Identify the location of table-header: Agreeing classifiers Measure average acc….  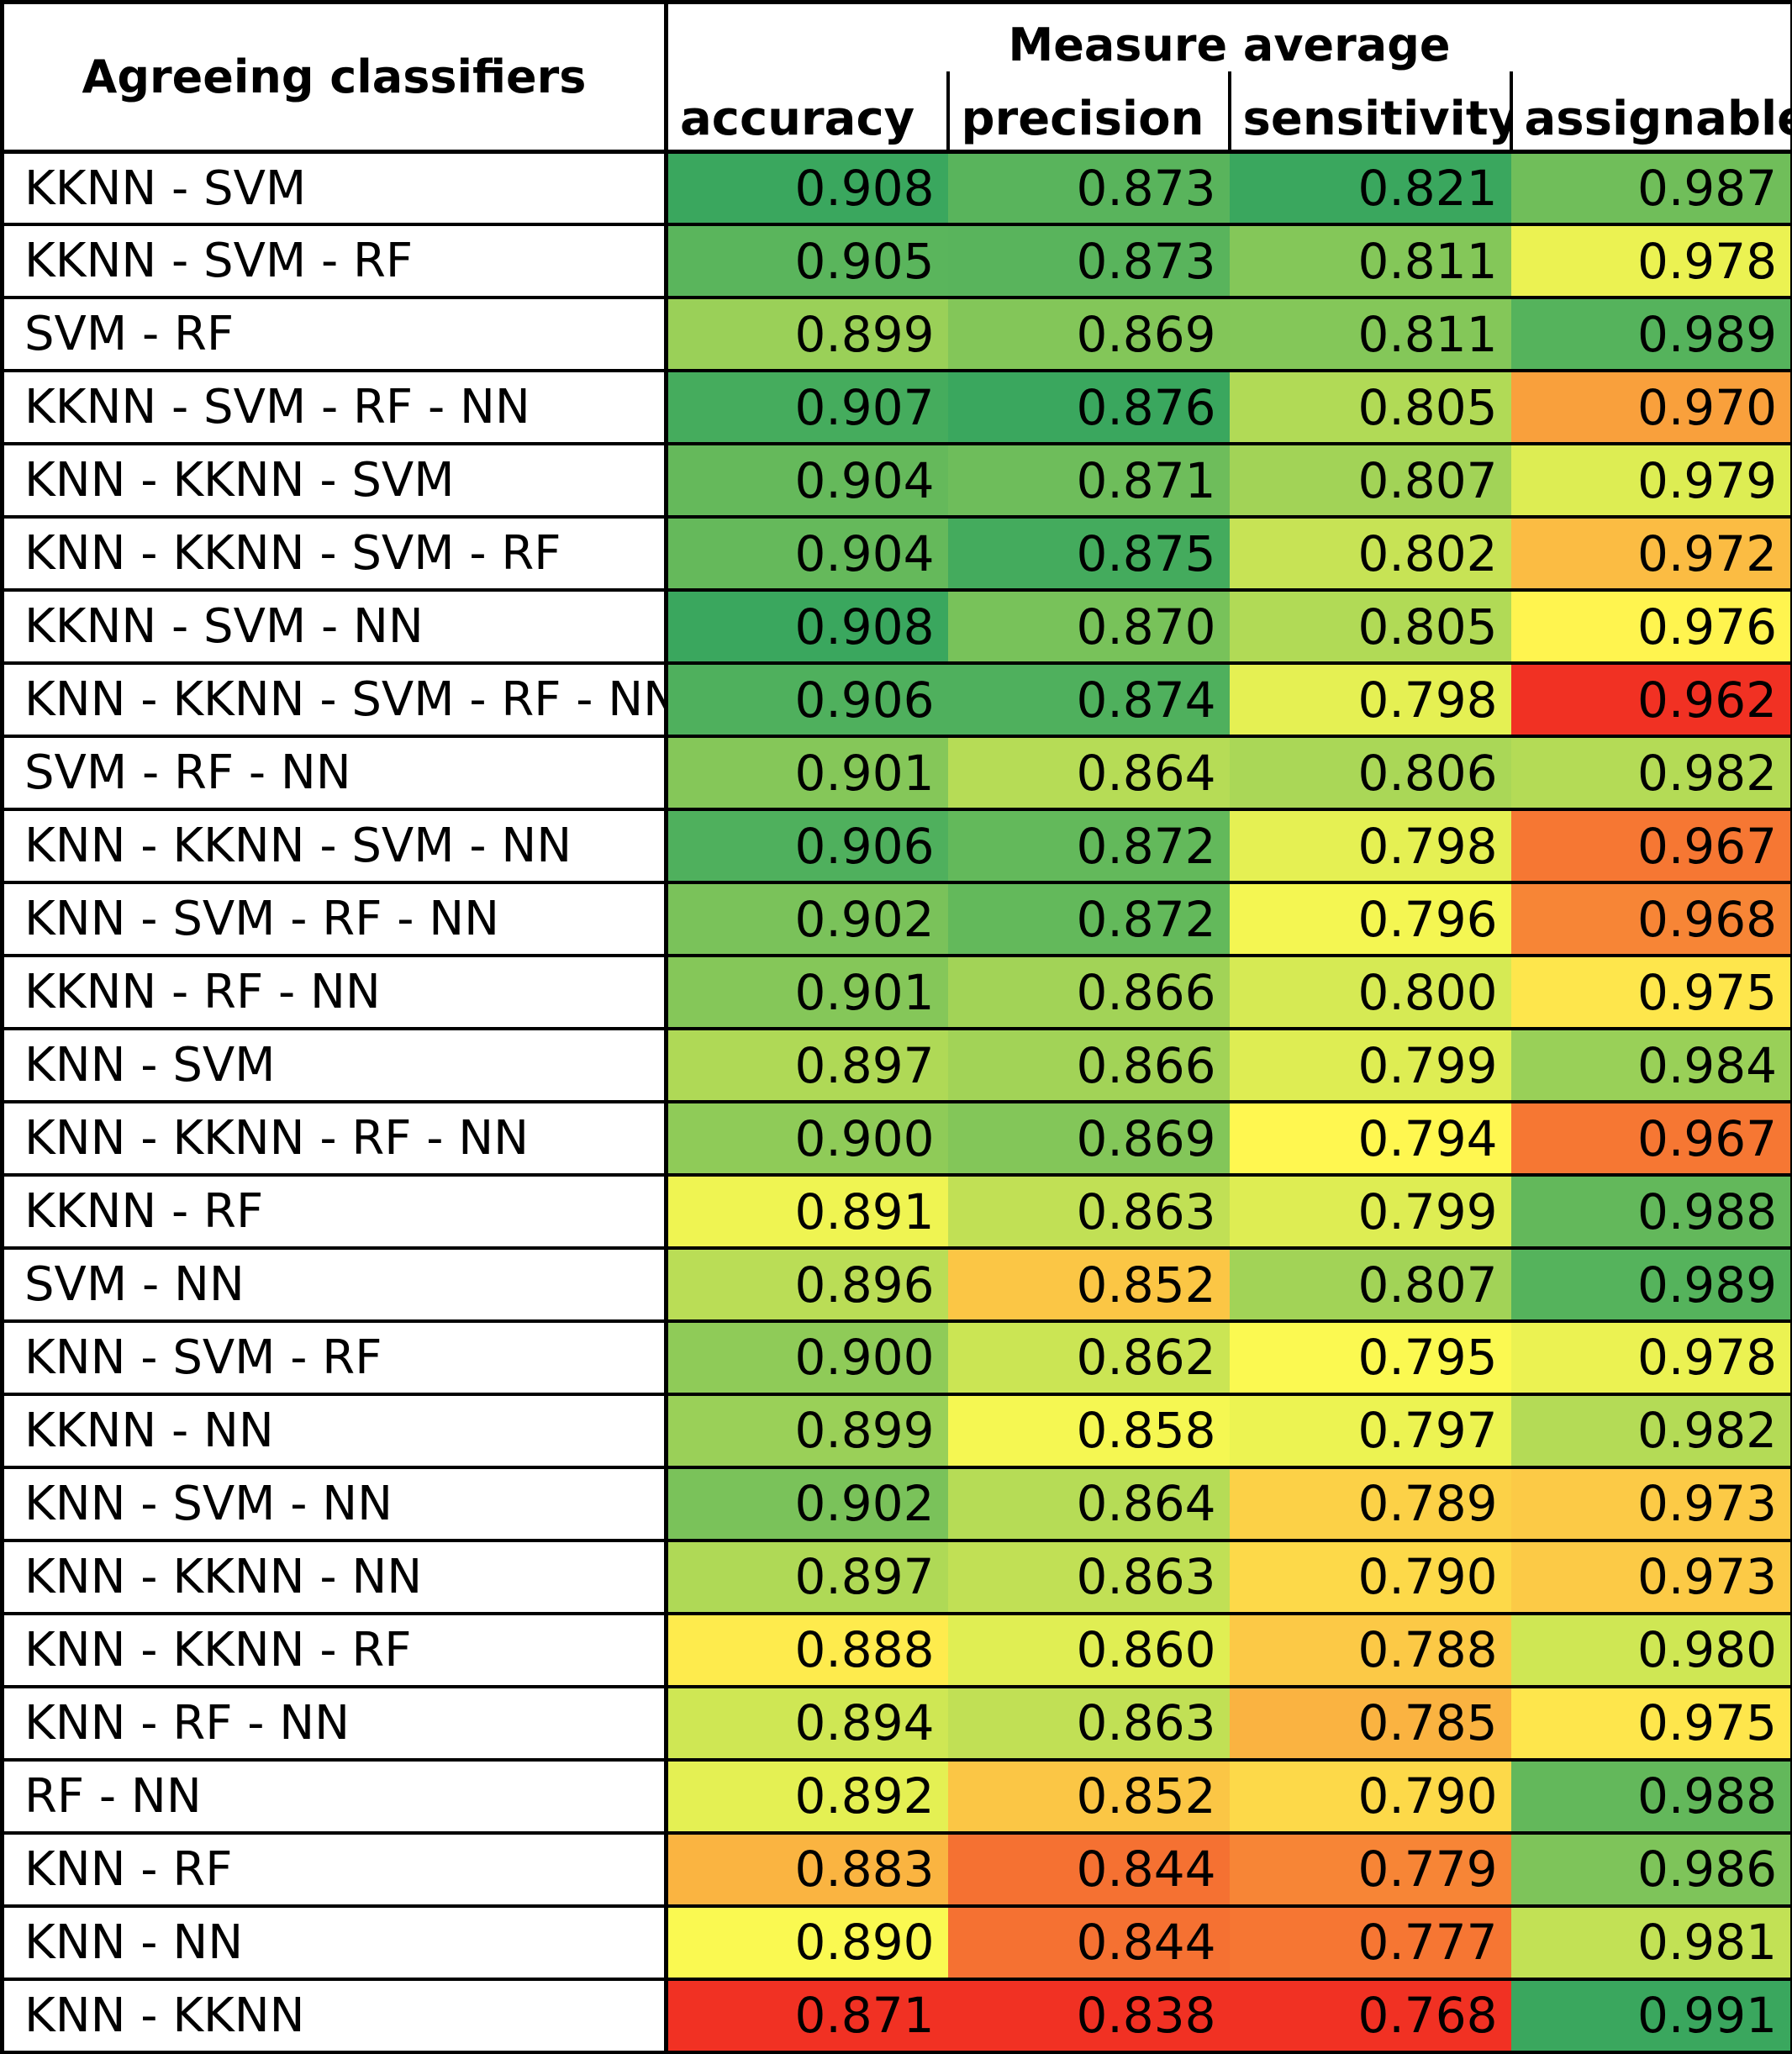
(896, 77).